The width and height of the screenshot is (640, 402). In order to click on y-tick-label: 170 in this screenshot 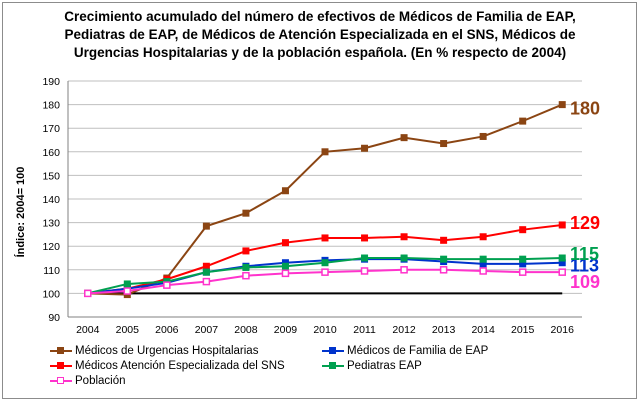, I will do `click(51, 129)`.